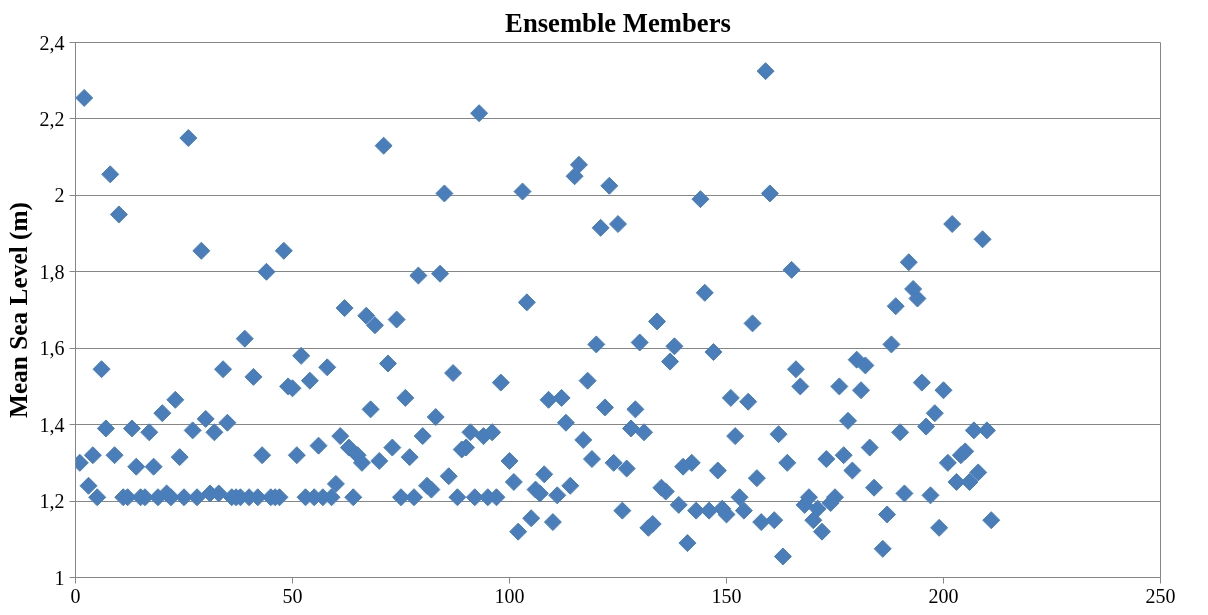 The width and height of the screenshot is (1208, 615). I want to click on x-tick-label: 150, so click(726, 595).